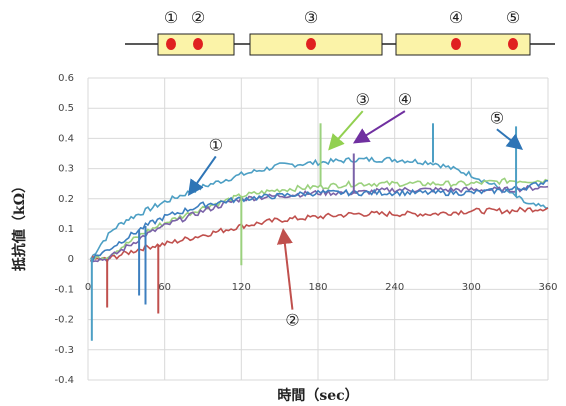 The image size is (566, 406). I want to click on annotation-label-5: ⑤, so click(497, 117).